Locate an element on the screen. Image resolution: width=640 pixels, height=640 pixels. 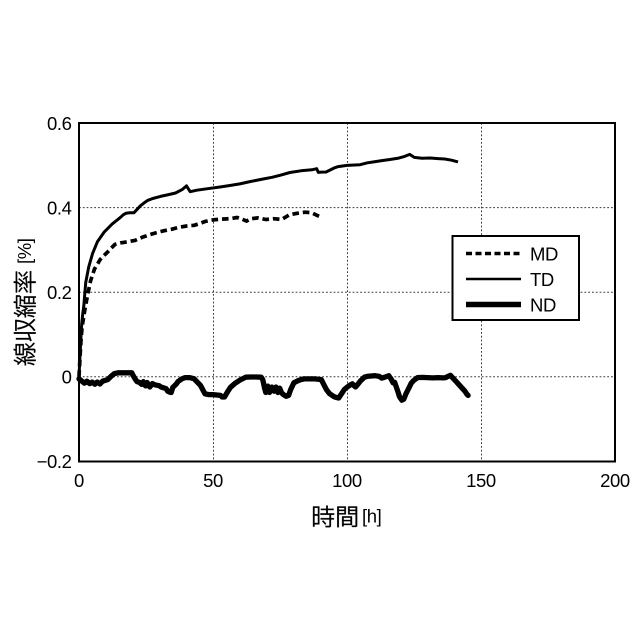
svg-text: 150 is located at coordinates (481, 480).